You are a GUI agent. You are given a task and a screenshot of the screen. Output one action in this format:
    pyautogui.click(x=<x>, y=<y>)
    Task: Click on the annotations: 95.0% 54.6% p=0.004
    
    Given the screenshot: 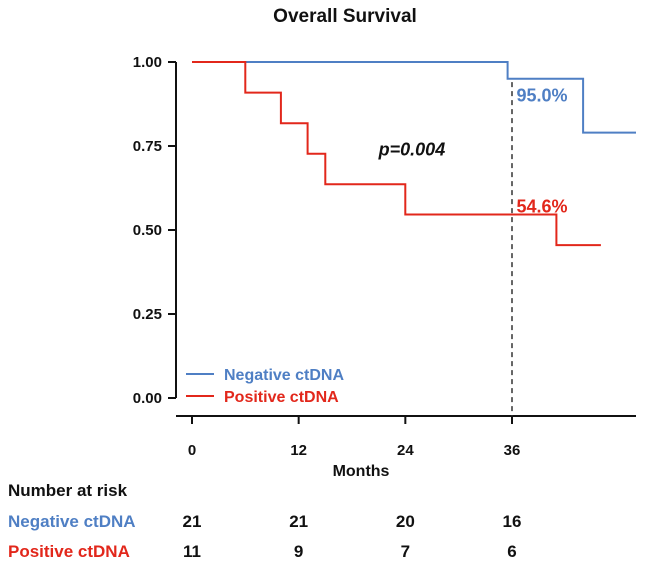 What is the action you would take?
    pyautogui.click(x=473, y=151)
    